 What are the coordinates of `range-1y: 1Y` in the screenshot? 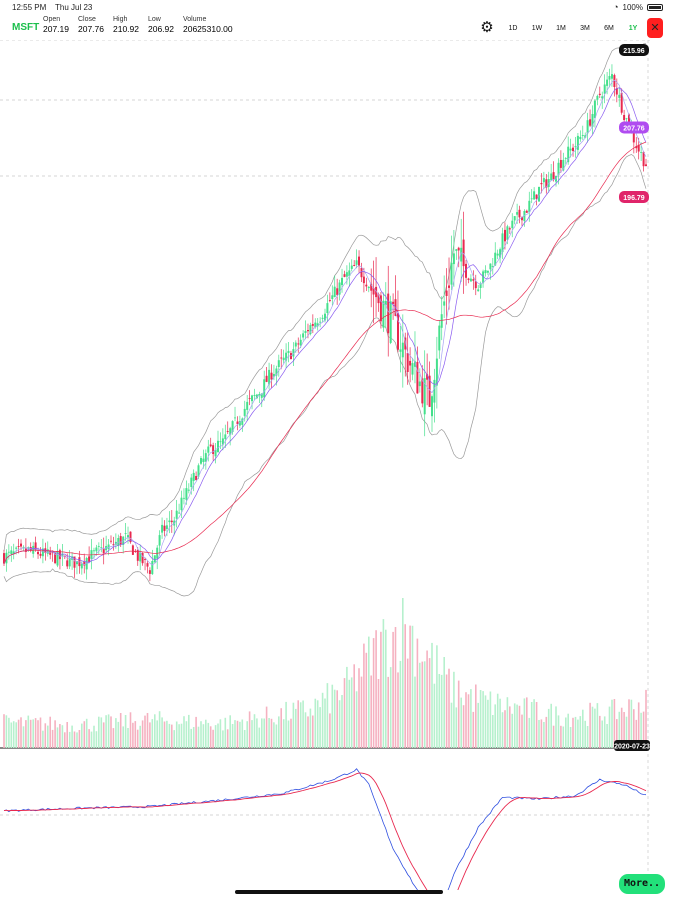 It's located at (633, 28).